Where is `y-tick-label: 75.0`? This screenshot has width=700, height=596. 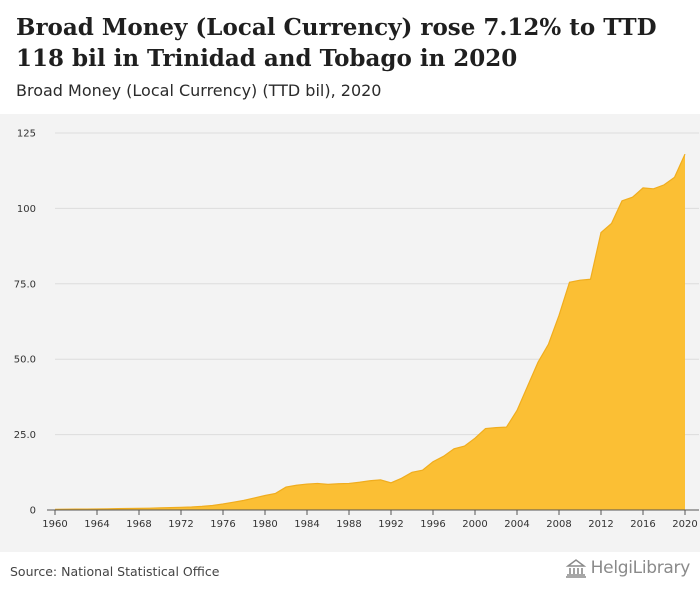
y-tick-label: 75.0 is located at coordinates (25, 284).